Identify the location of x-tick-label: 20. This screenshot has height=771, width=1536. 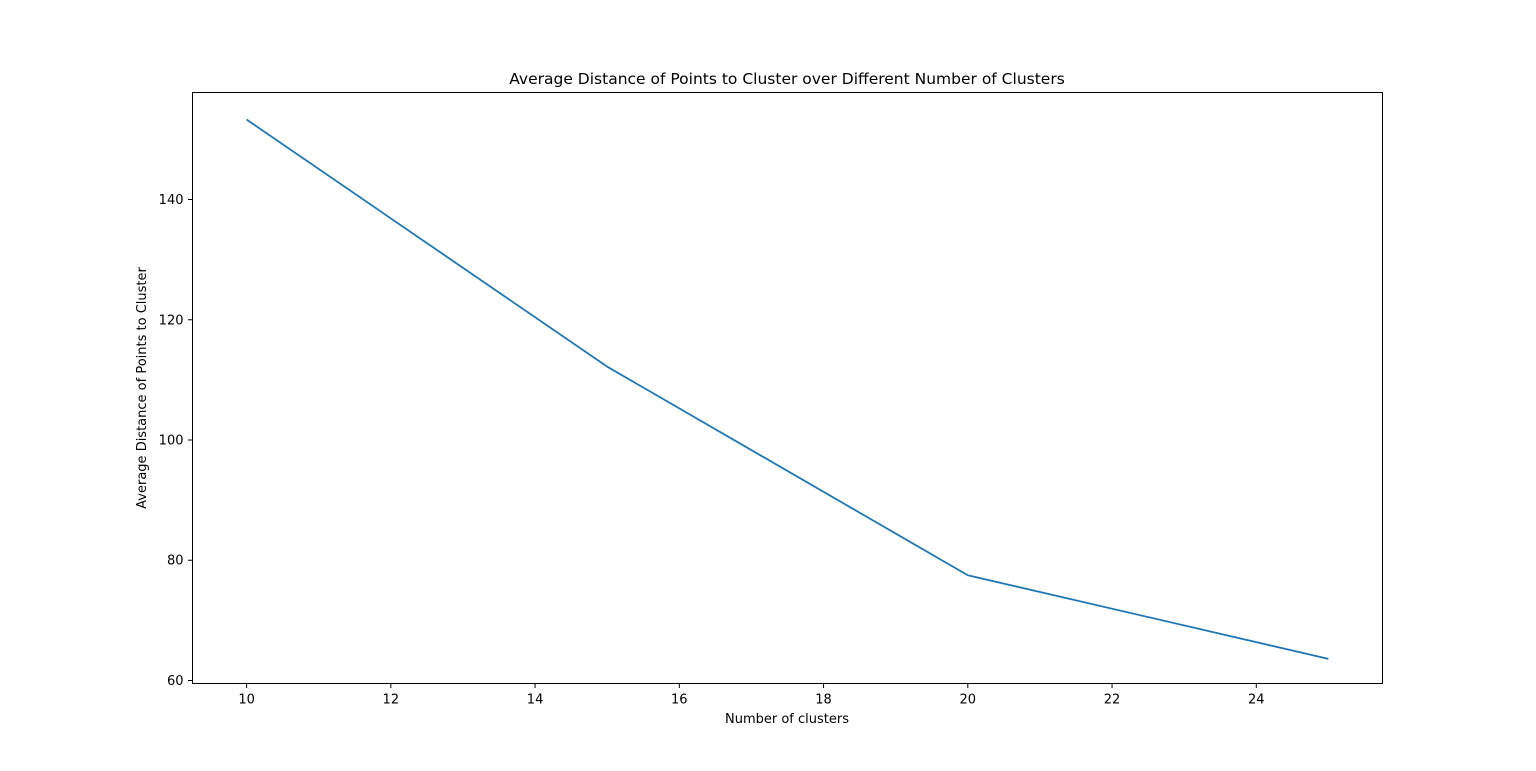
(968, 700).